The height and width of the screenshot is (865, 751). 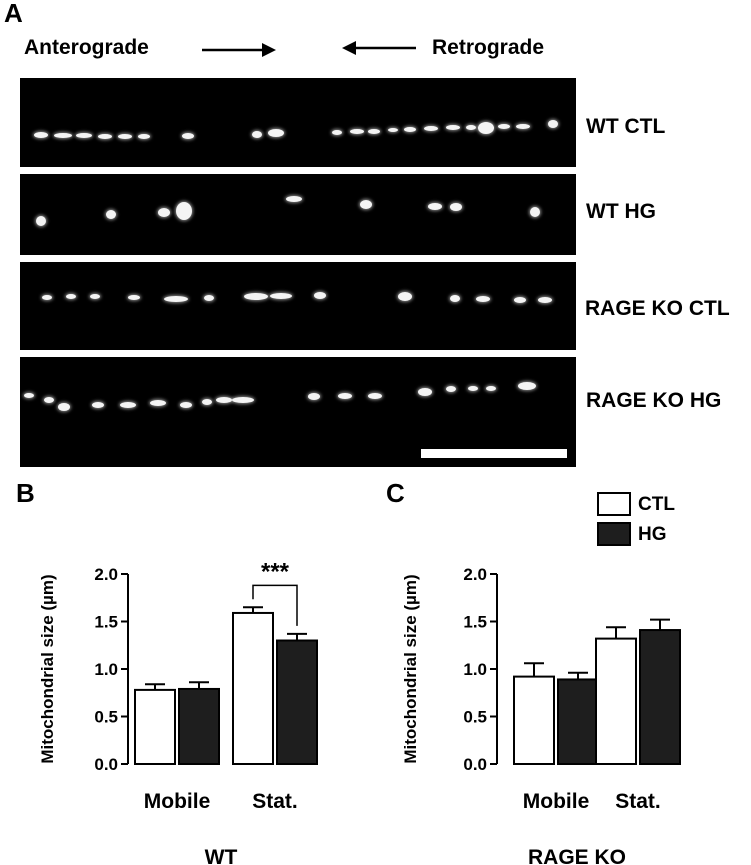 What do you see at coordinates (621, 211) in the screenshot?
I see `strip-label: WT HG` at bounding box center [621, 211].